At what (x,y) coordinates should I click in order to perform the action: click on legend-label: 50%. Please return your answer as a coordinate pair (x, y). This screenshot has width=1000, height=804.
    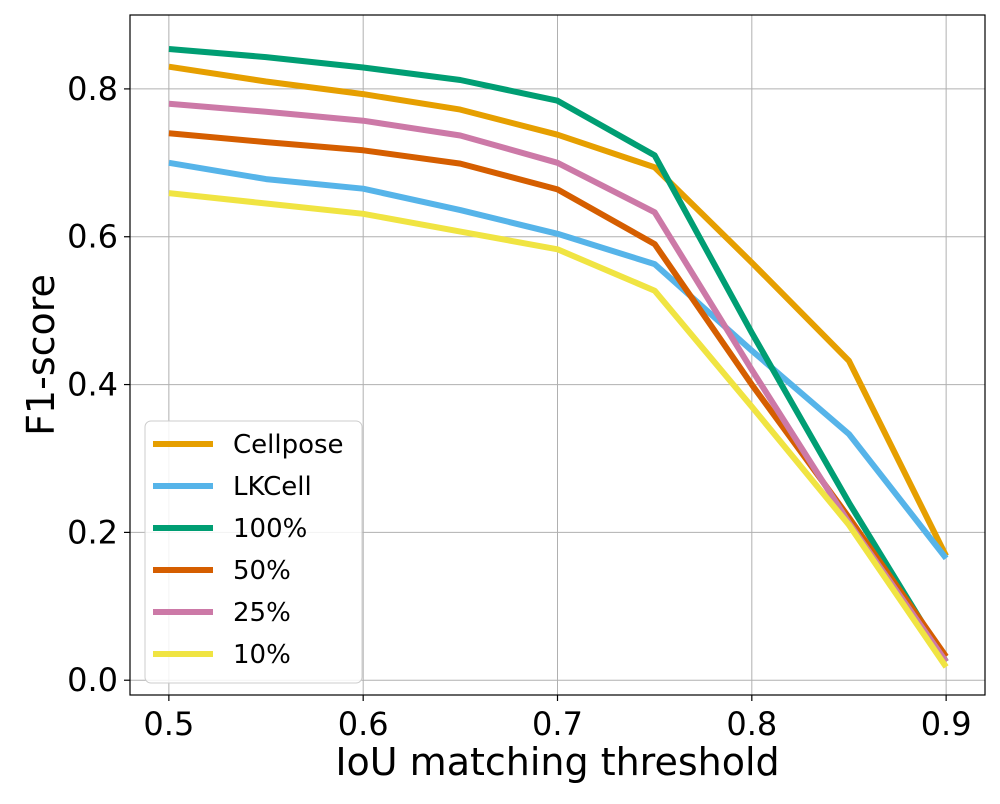
    Looking at the image, I should click on (262, 571).